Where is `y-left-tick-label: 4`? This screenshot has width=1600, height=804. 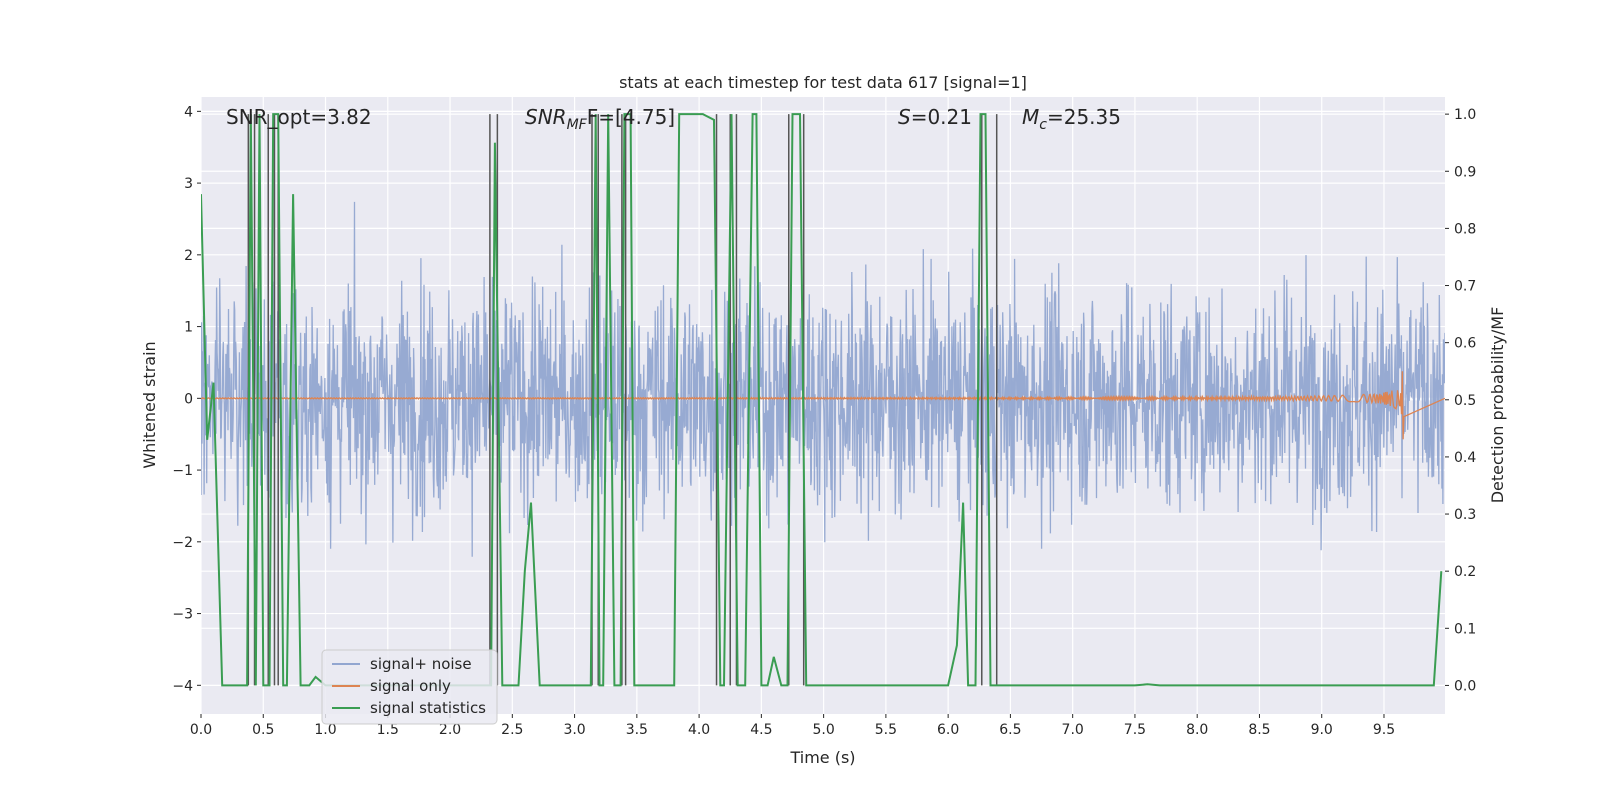
y-left-tick-label: 4 is located at coordinates (188, 112).